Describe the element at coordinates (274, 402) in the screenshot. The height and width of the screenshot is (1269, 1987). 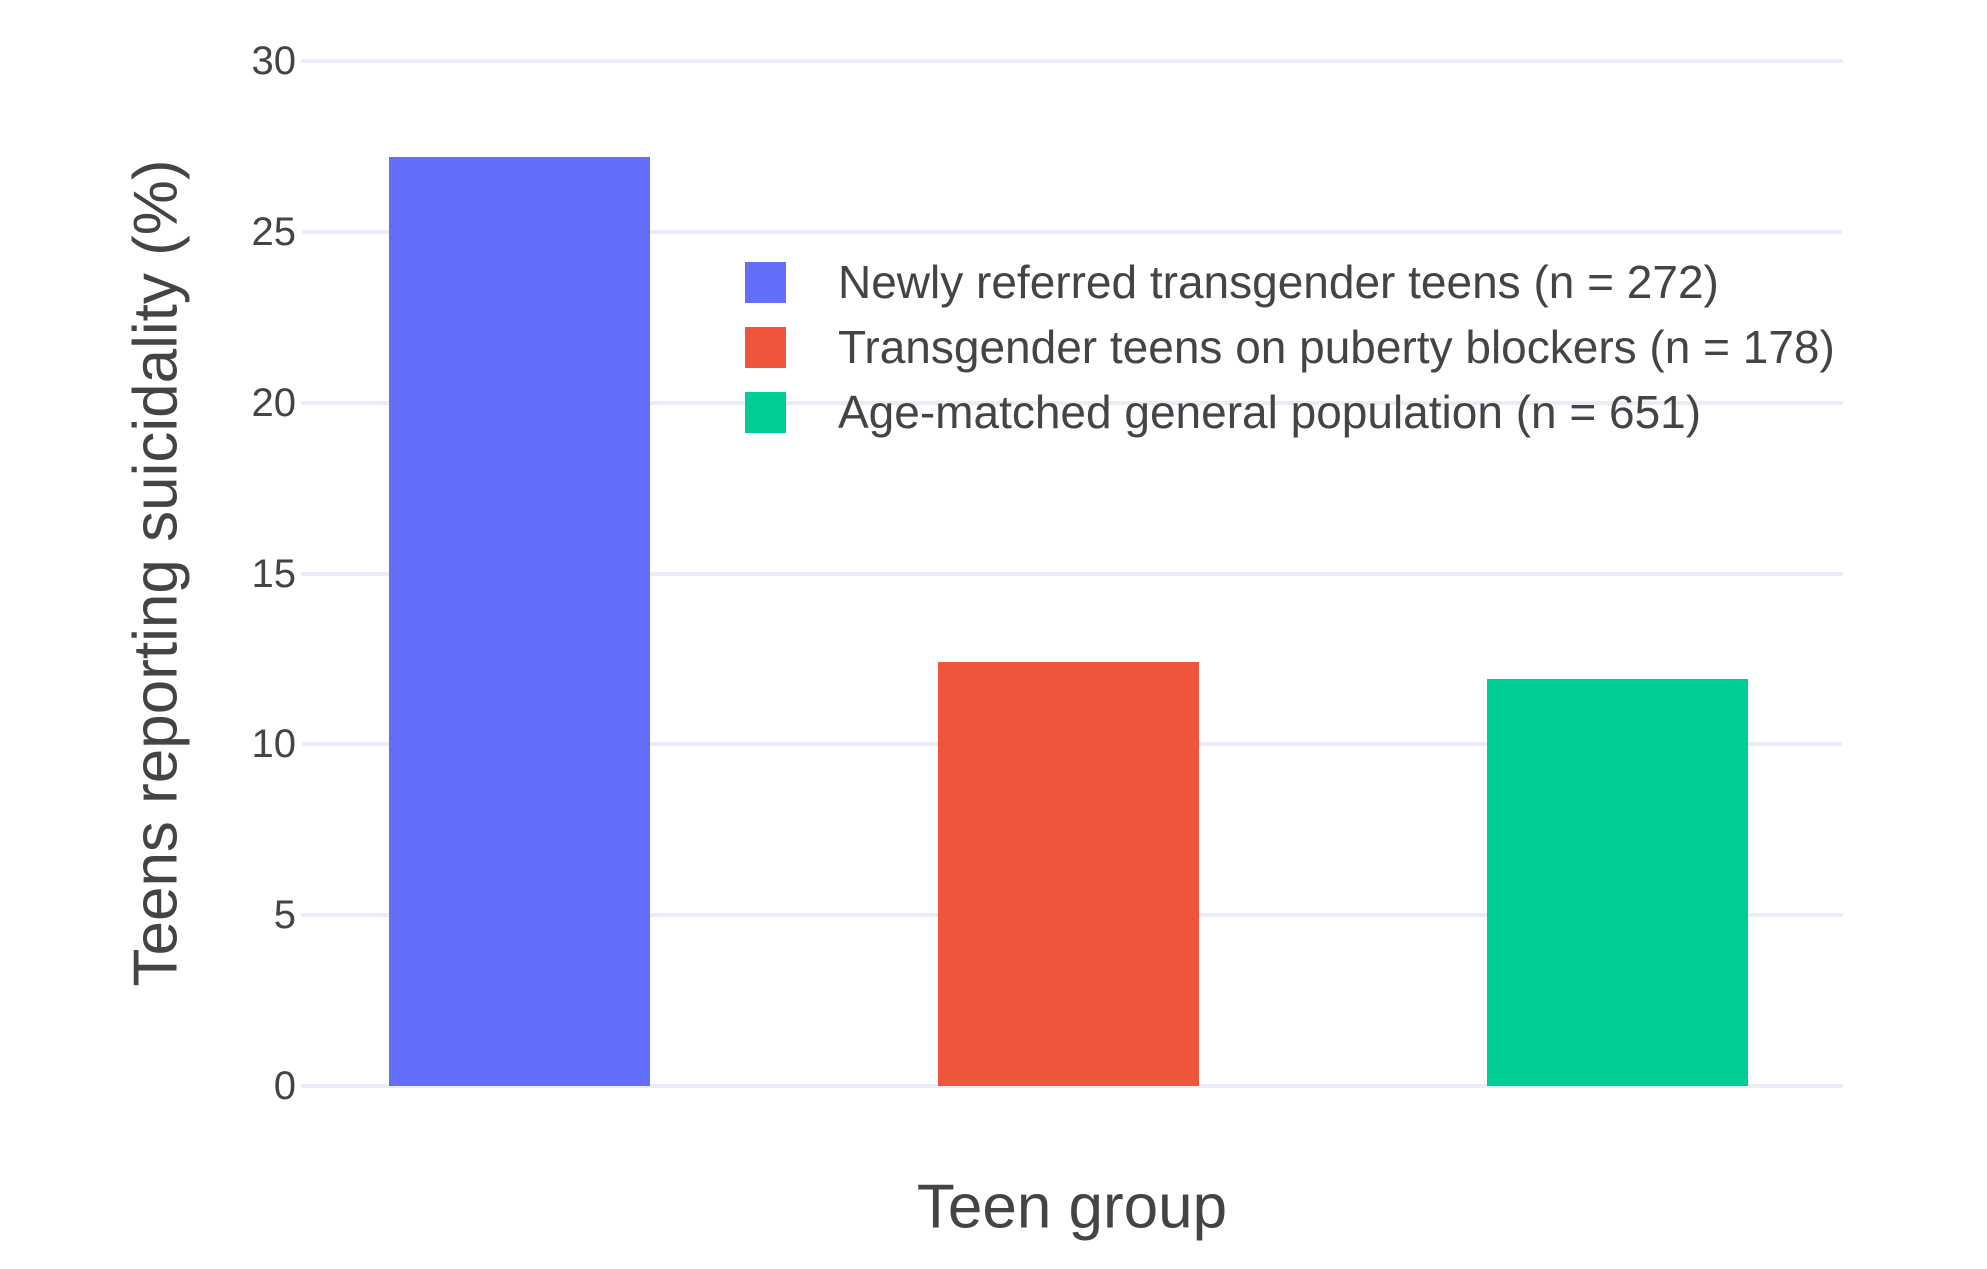
I see `y-tick-label: 20` at that location.